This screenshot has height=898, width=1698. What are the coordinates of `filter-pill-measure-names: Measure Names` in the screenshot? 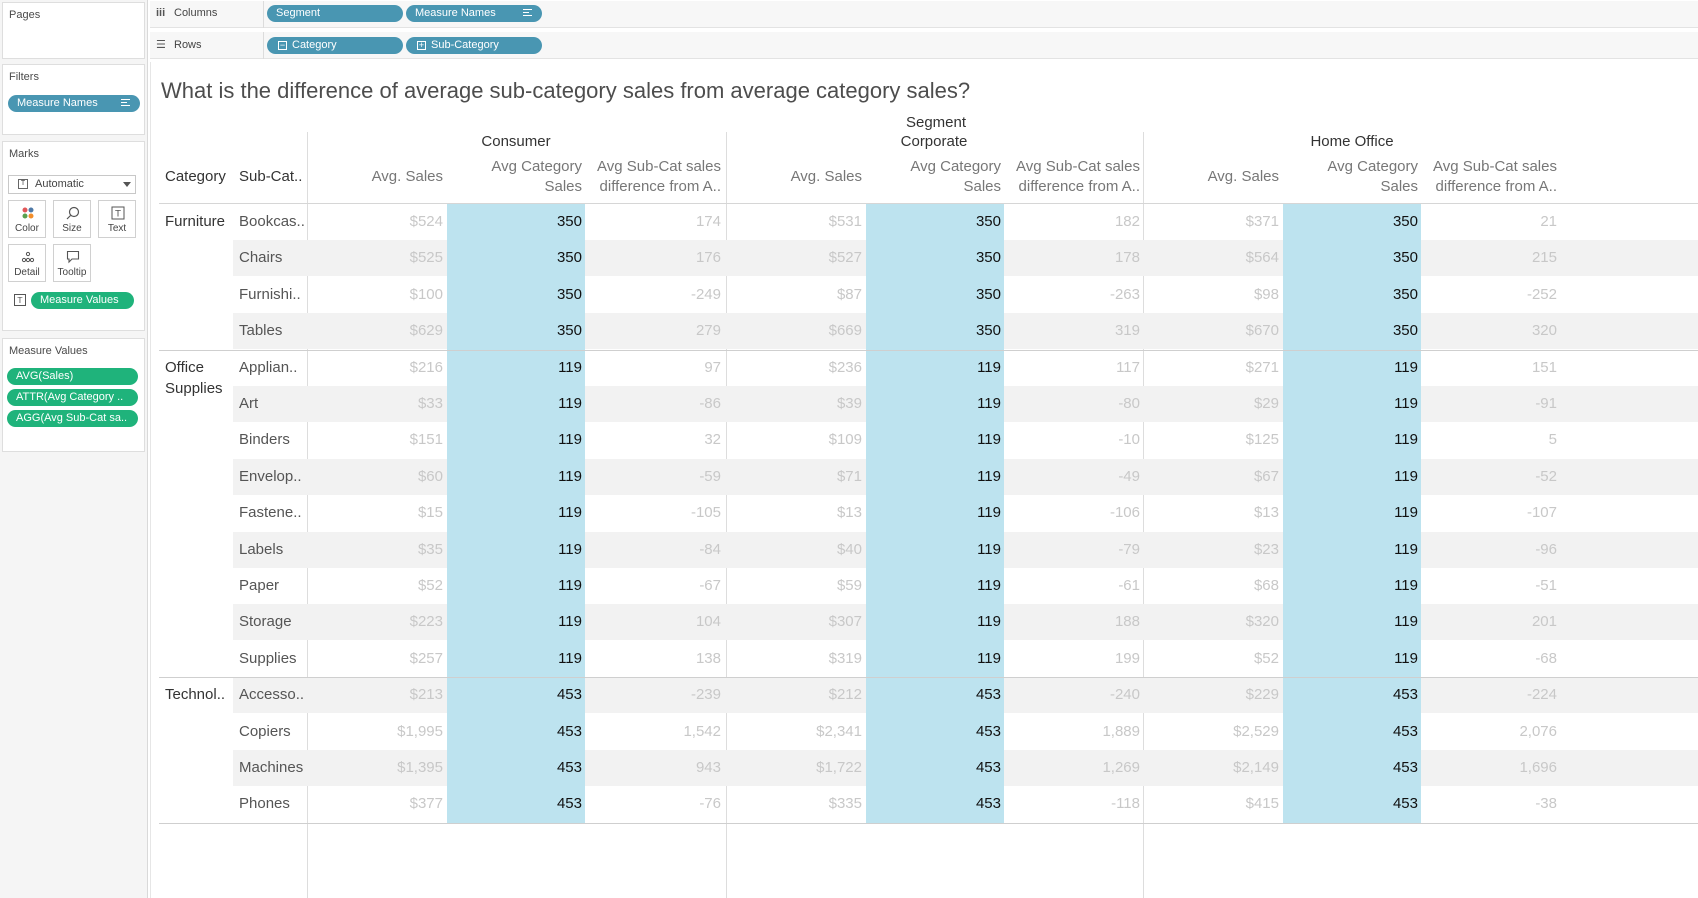 It's located at (74, 103).